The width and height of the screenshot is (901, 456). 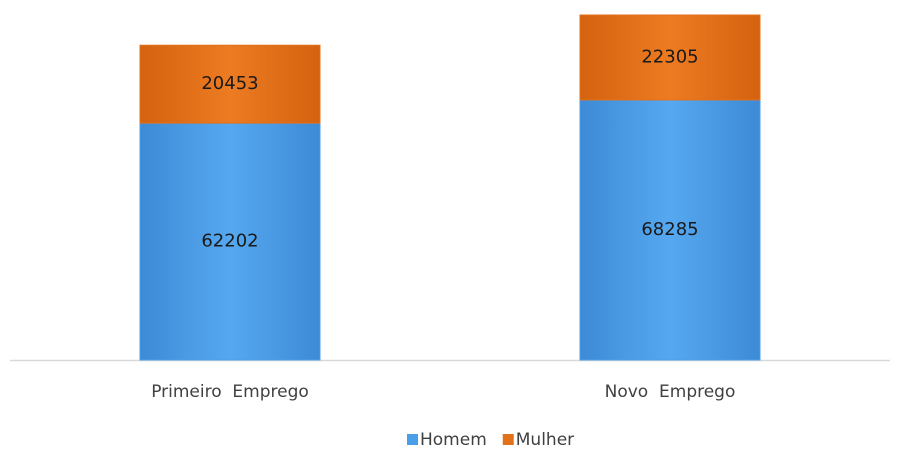 I want to click on x-tick-label: Novo Emprego, so click(x=670, y=392).